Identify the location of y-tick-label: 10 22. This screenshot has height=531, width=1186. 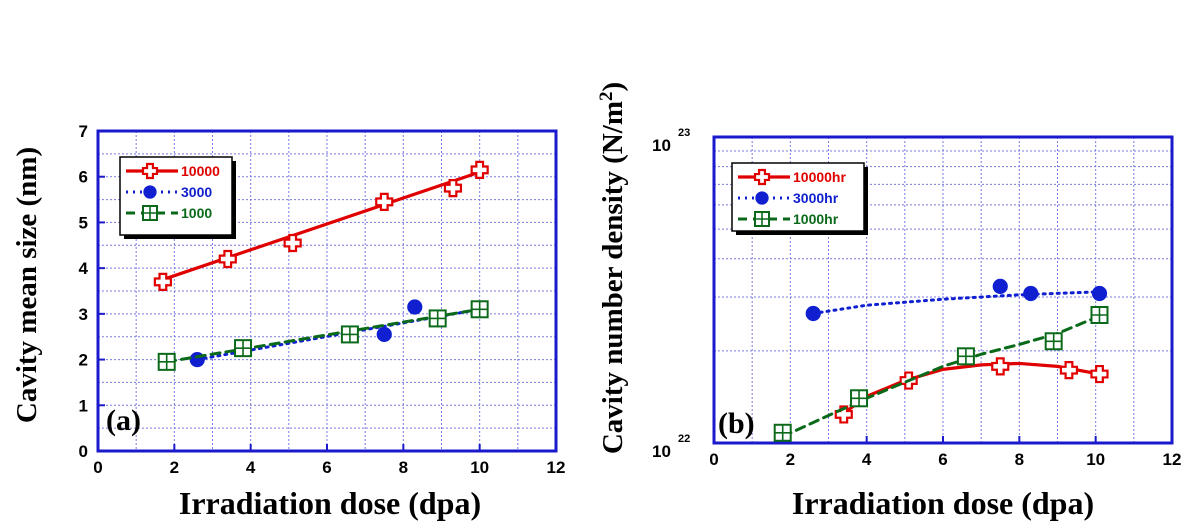
(671, 447).